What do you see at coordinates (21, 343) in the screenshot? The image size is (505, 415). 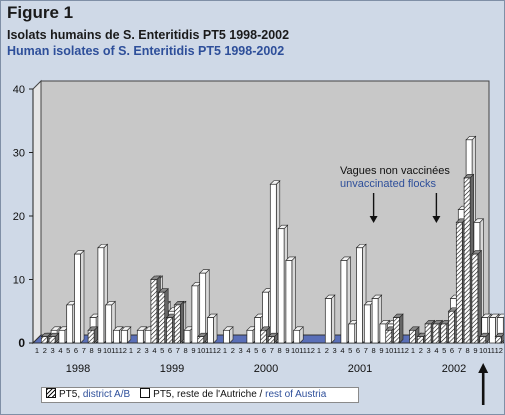 I see `y-tick-label: 0` at bounding box center [21, 343].